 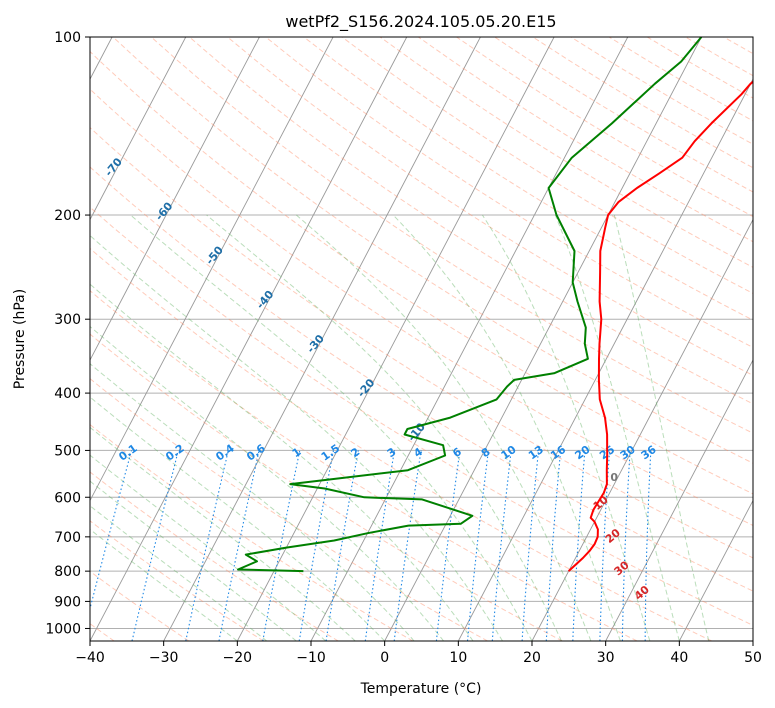 What do you see at coordinates (63, 123) in the screenshot?
I see `isotherm-label: -80` at bounding box center [63, 123].